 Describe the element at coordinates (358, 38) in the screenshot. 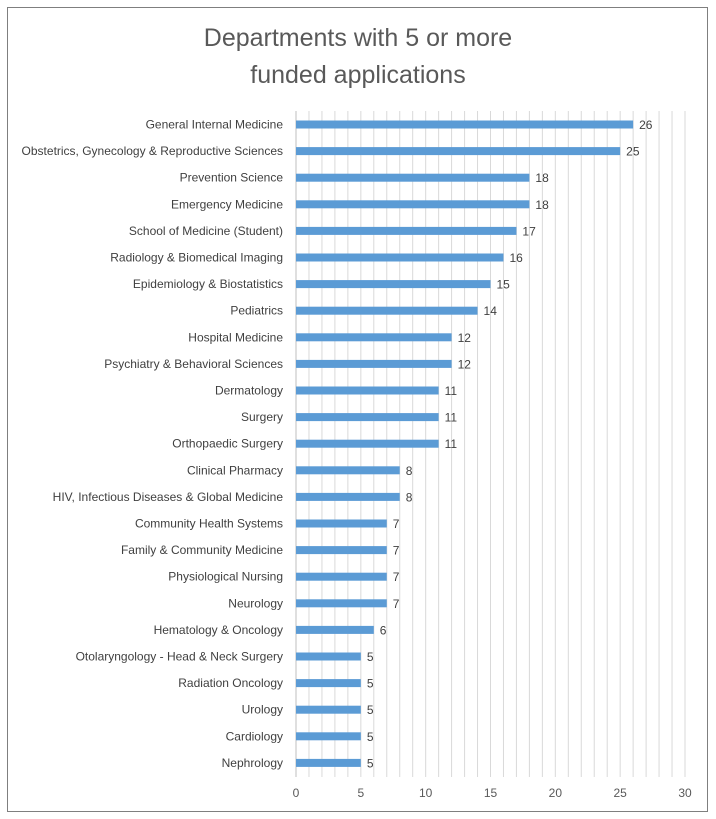

I see `chart-title-line-1: Departments with 5 or more` at that location.